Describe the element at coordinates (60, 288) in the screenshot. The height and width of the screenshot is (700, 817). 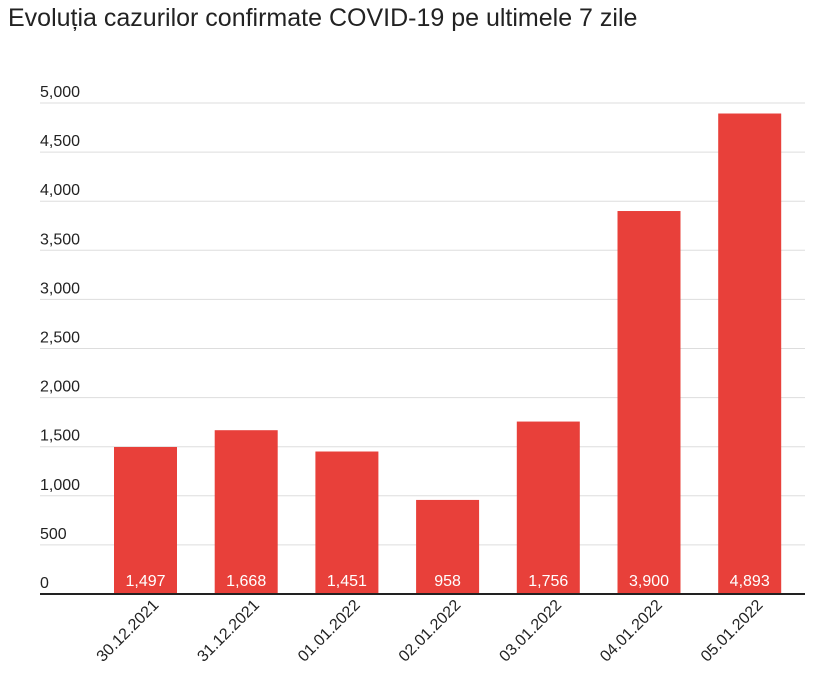
I see `y-tick-label: 3,000` at that location.